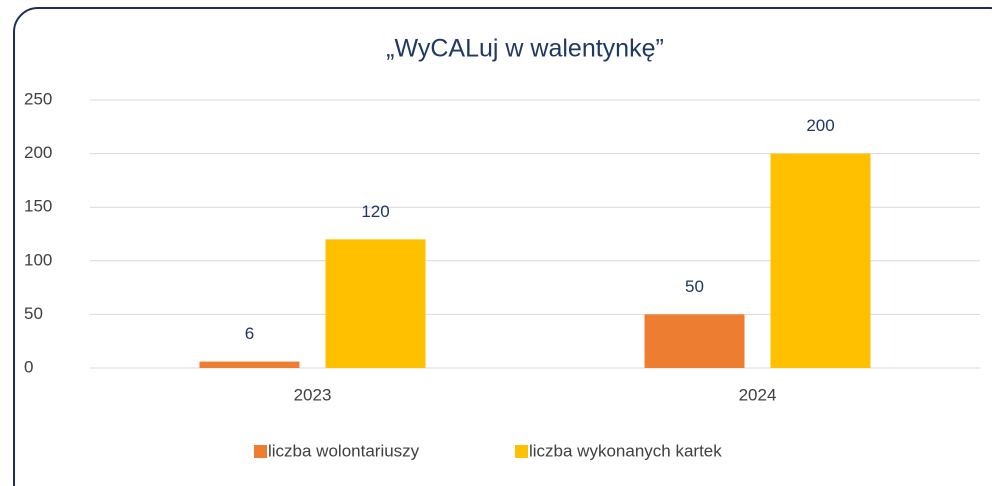  Describe the element at coordinates (344, 450) in the screenshot. I see `legend-label: liczba wolontariuszy` at that location.